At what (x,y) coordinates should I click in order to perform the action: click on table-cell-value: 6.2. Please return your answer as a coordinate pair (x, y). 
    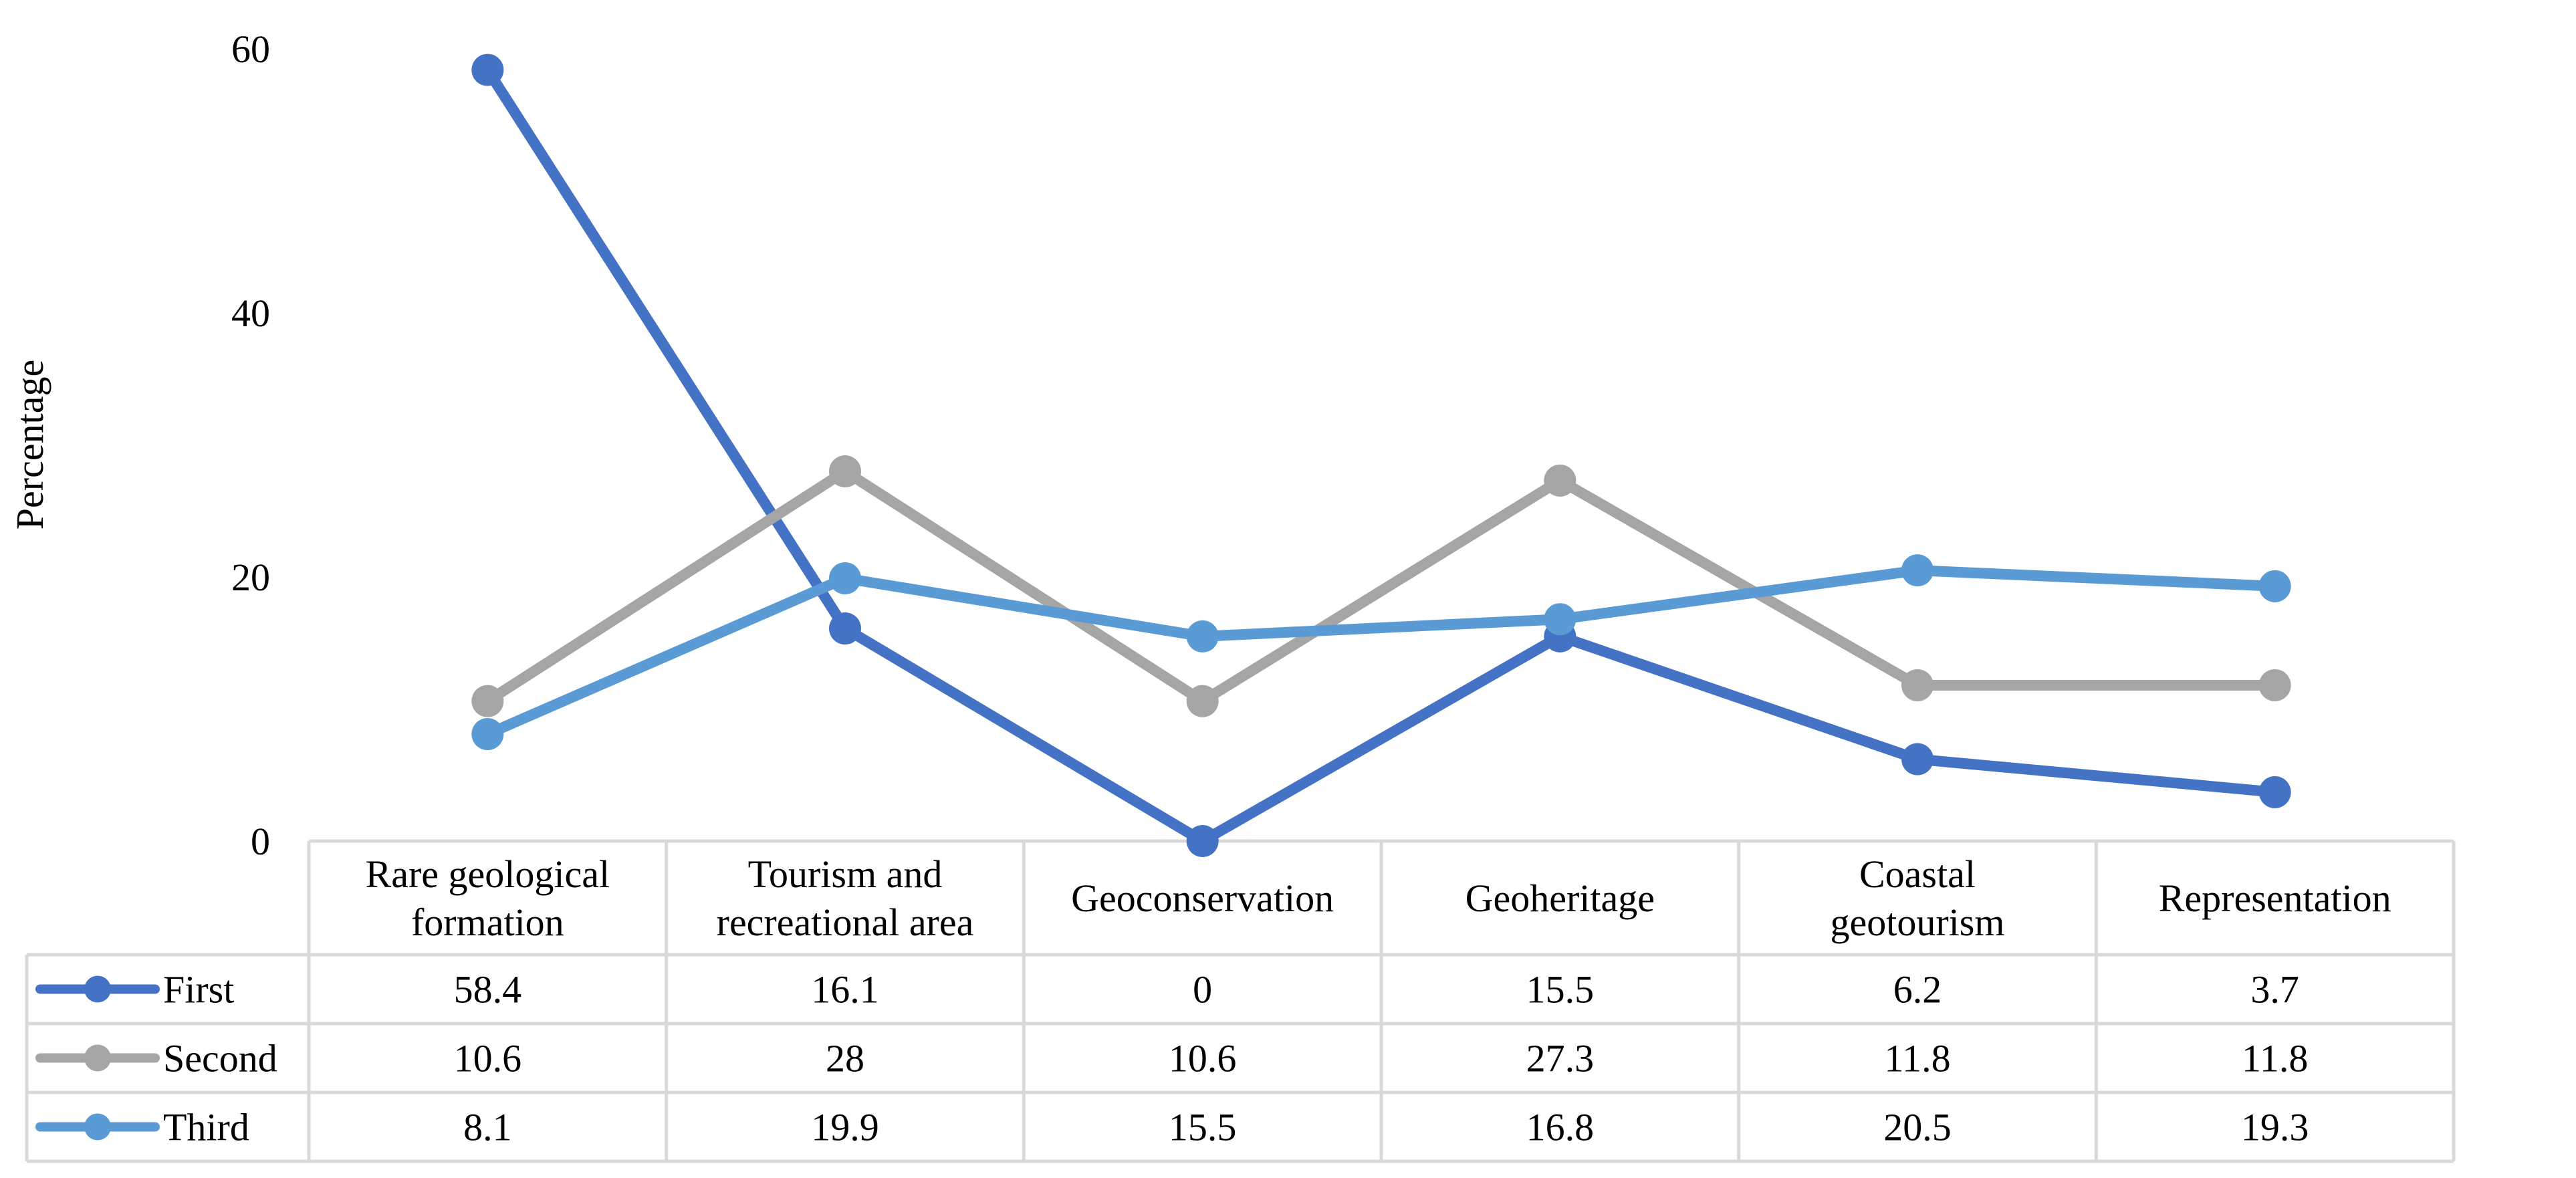
    Looking at the image, I should click on (1917, 990).